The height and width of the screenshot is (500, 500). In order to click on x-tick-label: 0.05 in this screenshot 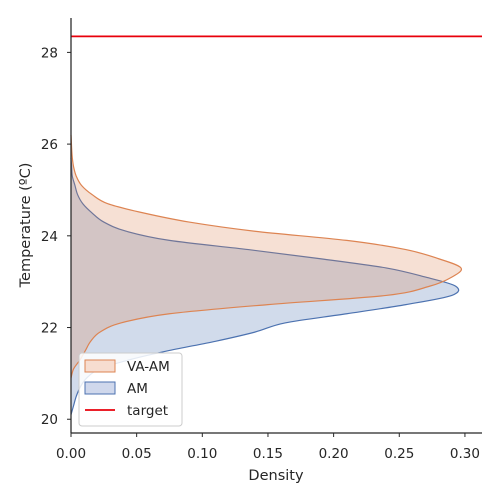, I will do `click(137, 454)`.